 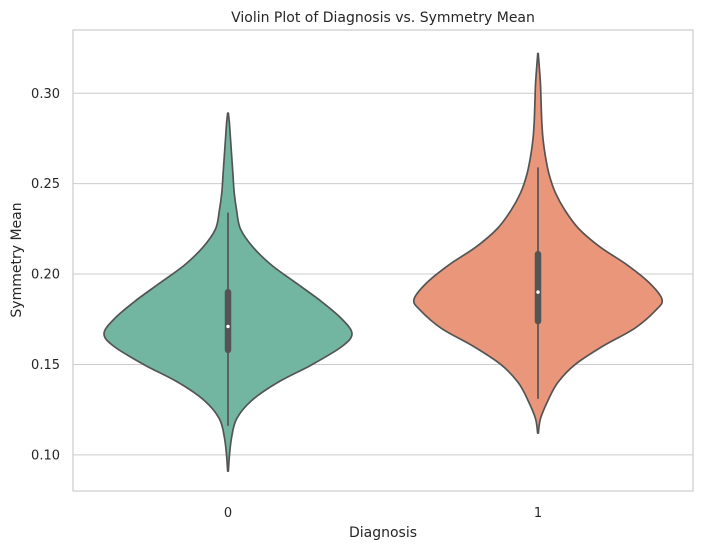 I want to click on y-tick-label: 0.10, so click(x=45, y=455).